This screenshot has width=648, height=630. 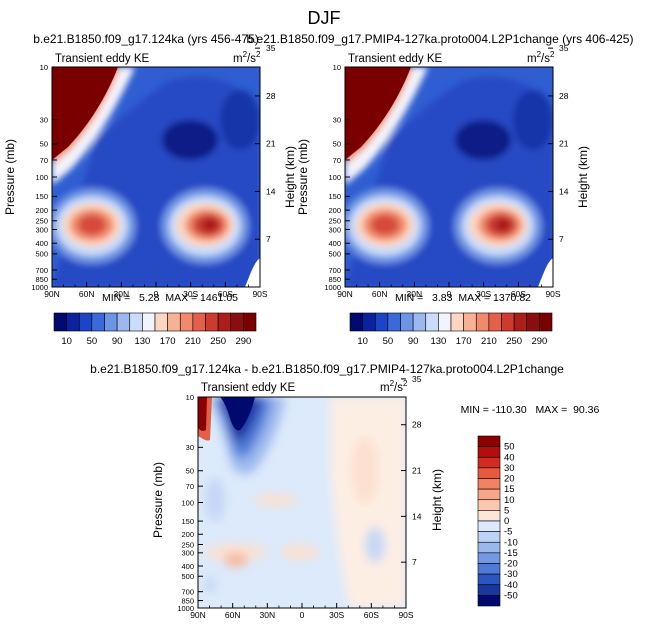 What do you see at coordinates (336, 615) in the screenshot?
I see `x-tick-label: 30S` at bounding box center [336, 615].